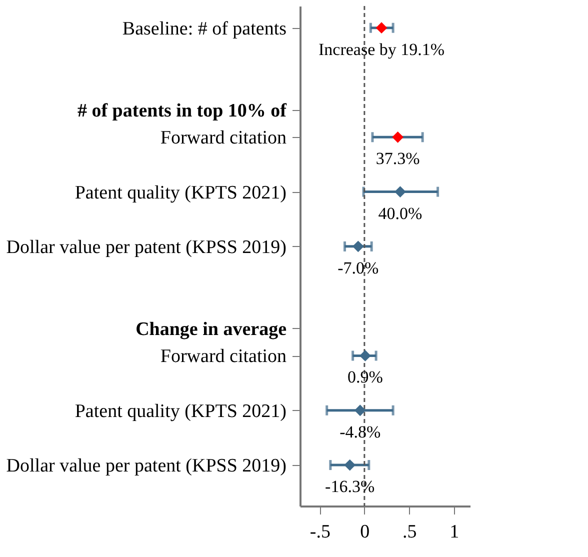 The image size is (588, 557). I want to click on data-label: -16.3%, so click(350, 486).